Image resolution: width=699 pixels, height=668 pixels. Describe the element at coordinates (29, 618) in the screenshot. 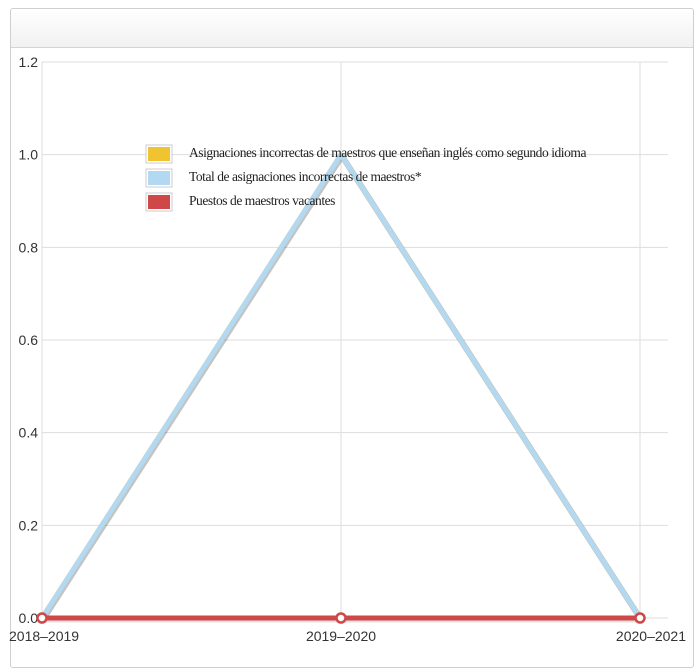

I see `y-tick-label: 0.0` at that location.